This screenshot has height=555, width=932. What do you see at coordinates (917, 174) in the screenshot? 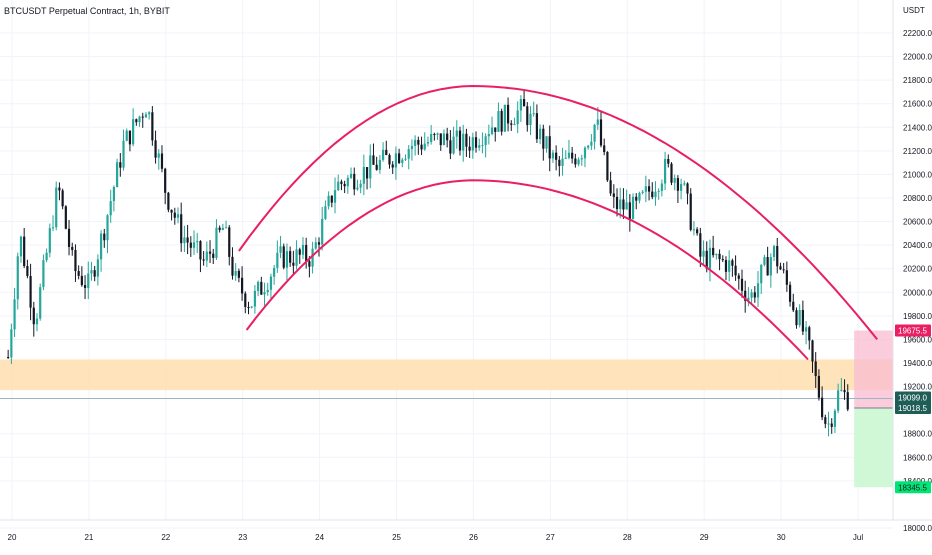
I see `y-tick-label: 21000.0` at bounding box center [917, 174].